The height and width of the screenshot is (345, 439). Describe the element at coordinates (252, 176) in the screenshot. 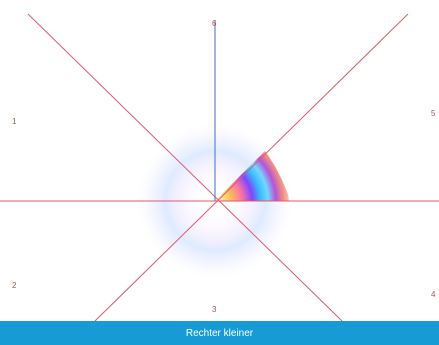

I see `highlighted-sector` at that location.